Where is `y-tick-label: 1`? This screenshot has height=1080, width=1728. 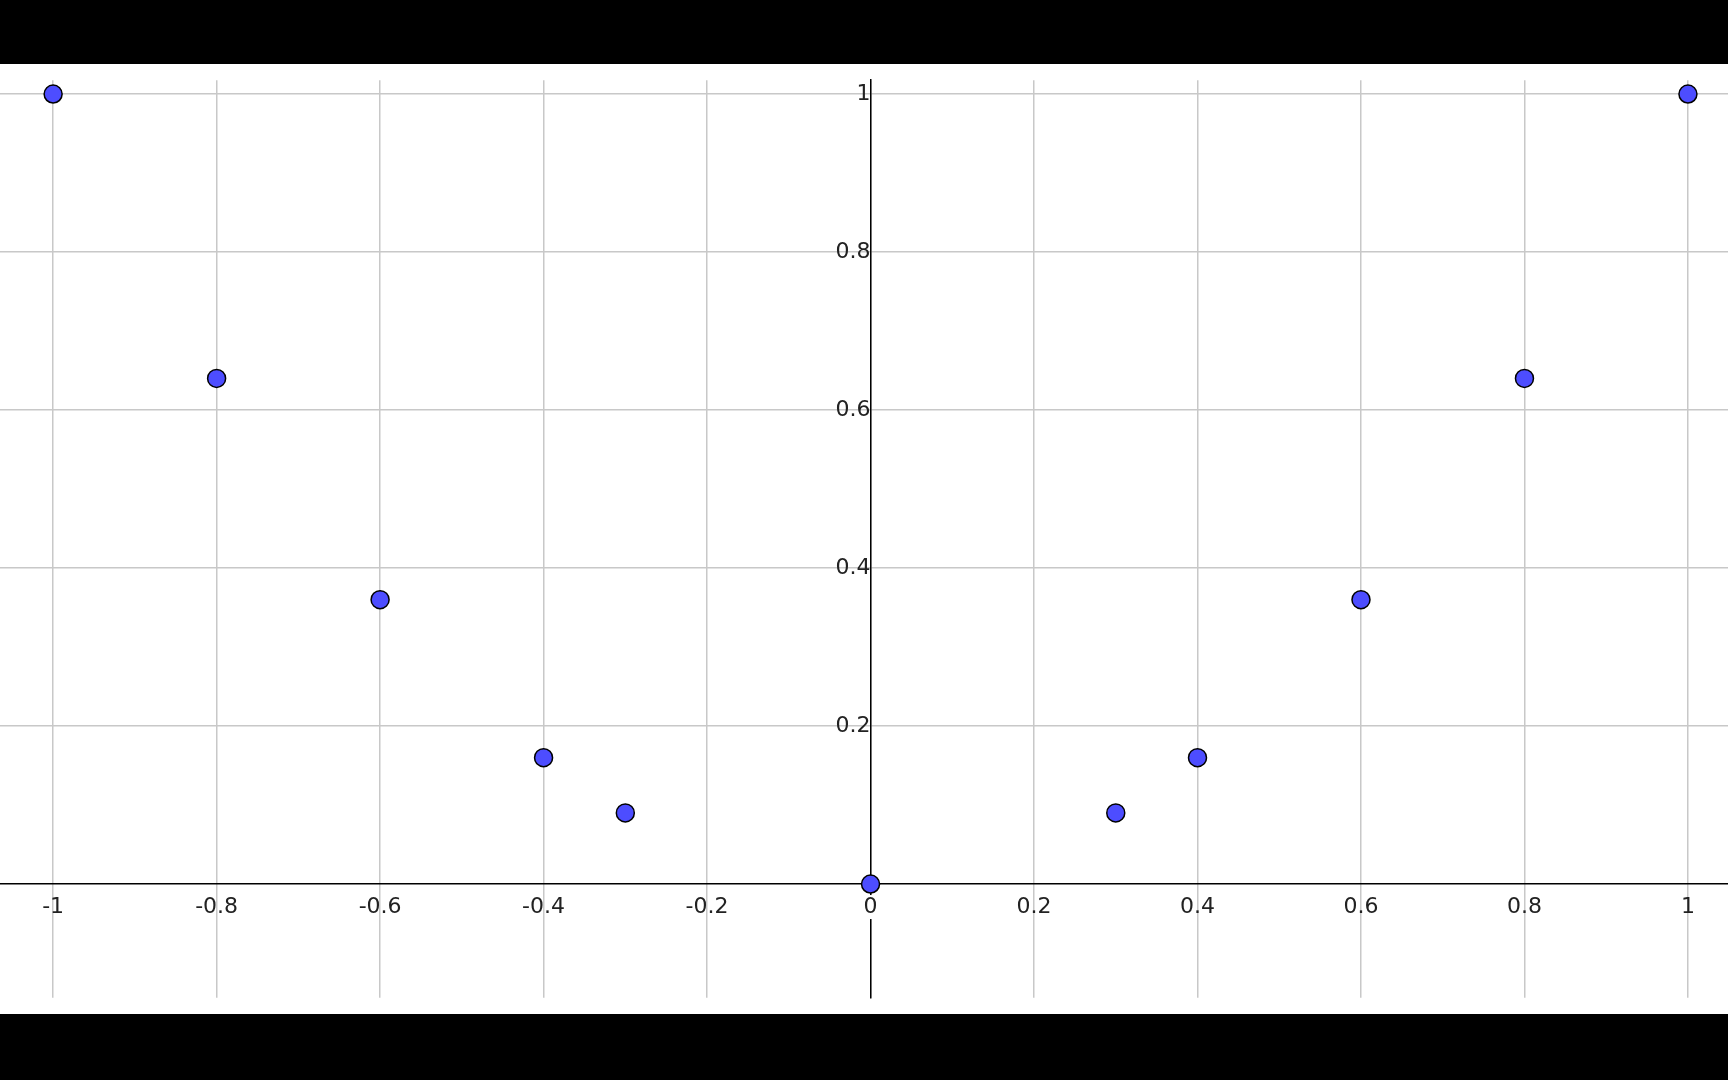
y-tick-label: 1 is located at coordinates (863, 92).